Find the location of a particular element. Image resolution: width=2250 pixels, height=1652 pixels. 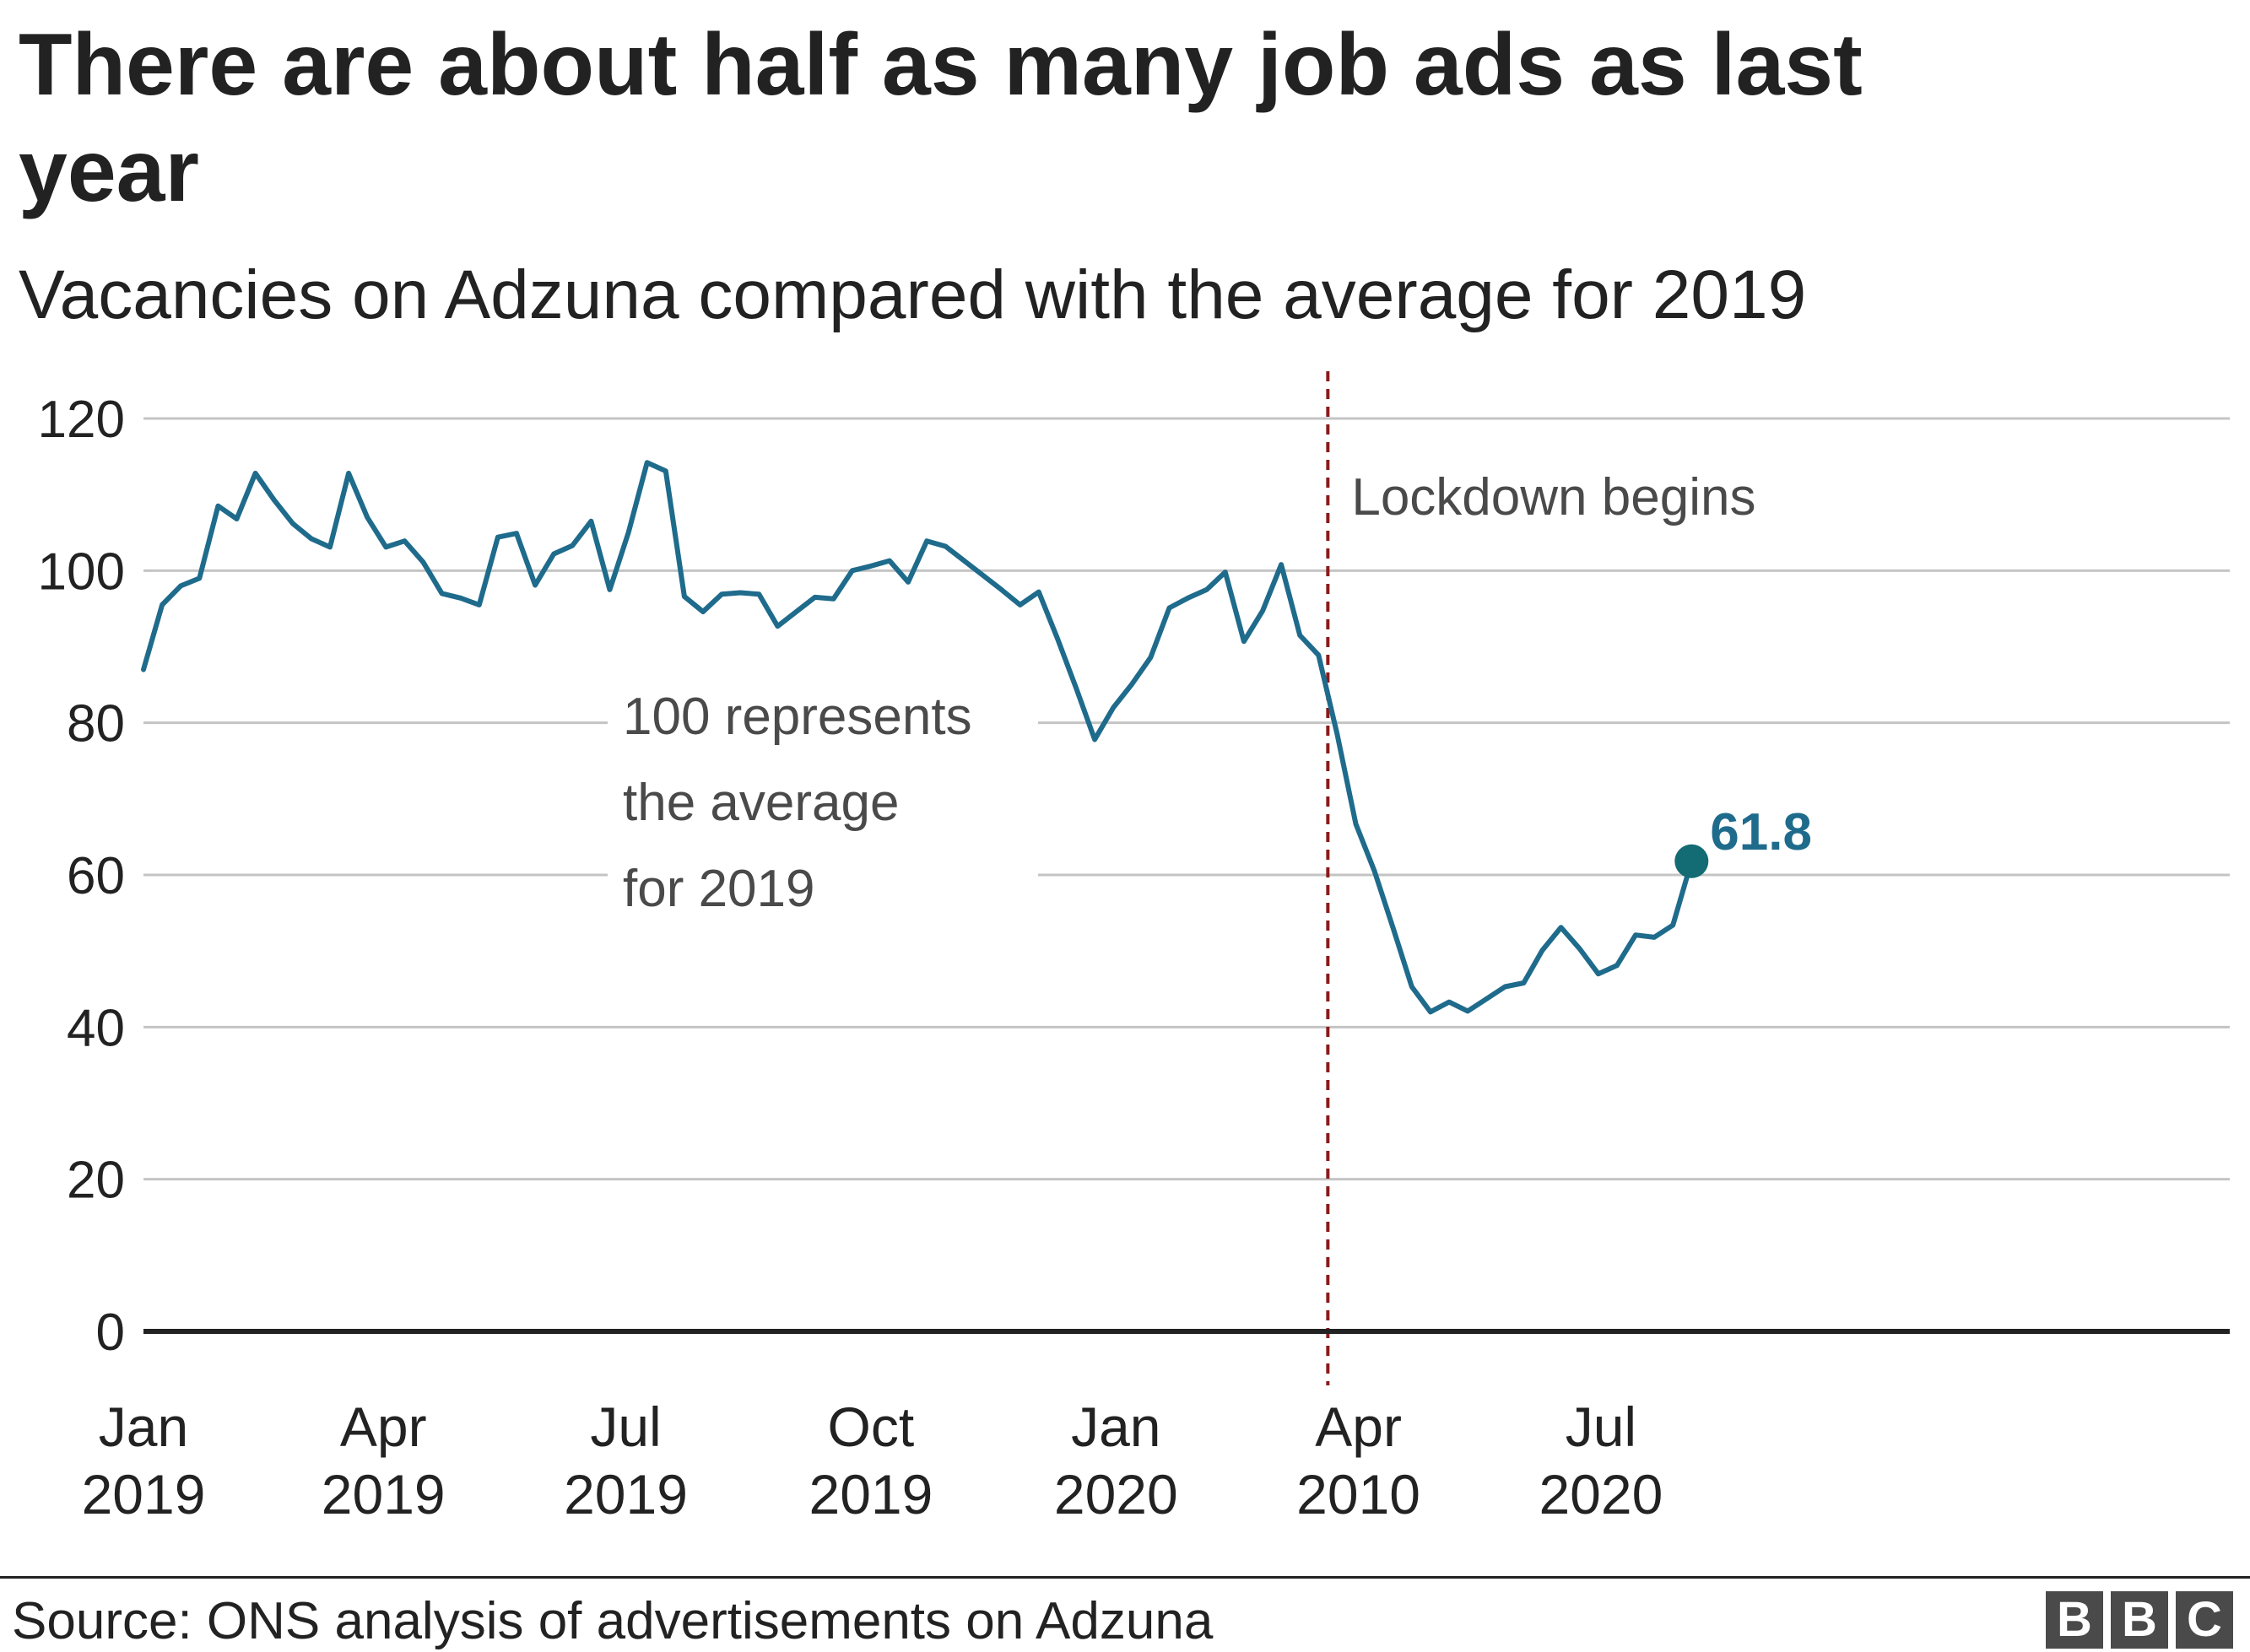

average-annotation: 100 represents the average for 2019 is located at coordinates (805, 803).